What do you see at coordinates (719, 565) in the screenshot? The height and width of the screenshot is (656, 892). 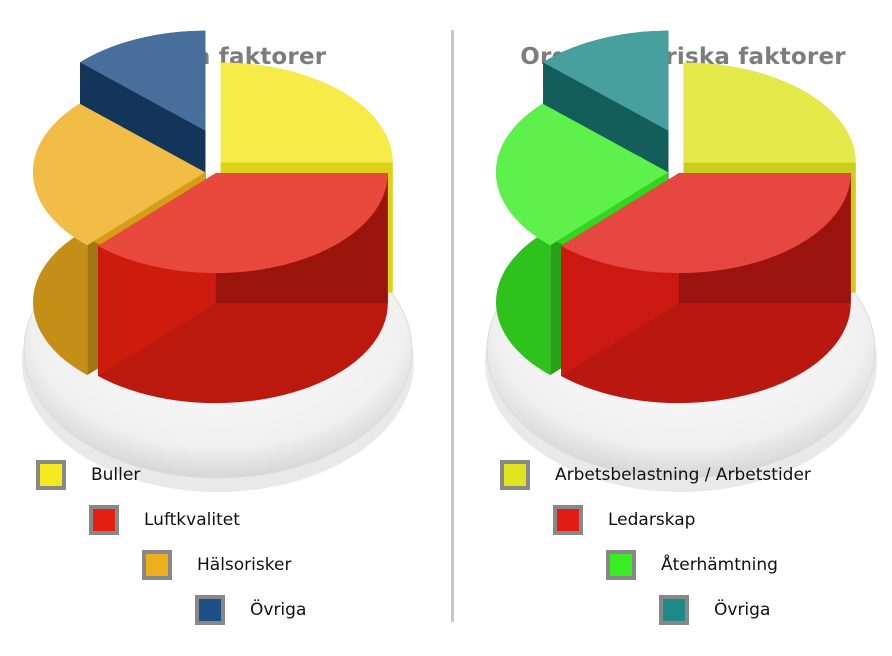 I see `legend-label: Återhämtning` at bounding box center [719, 565].